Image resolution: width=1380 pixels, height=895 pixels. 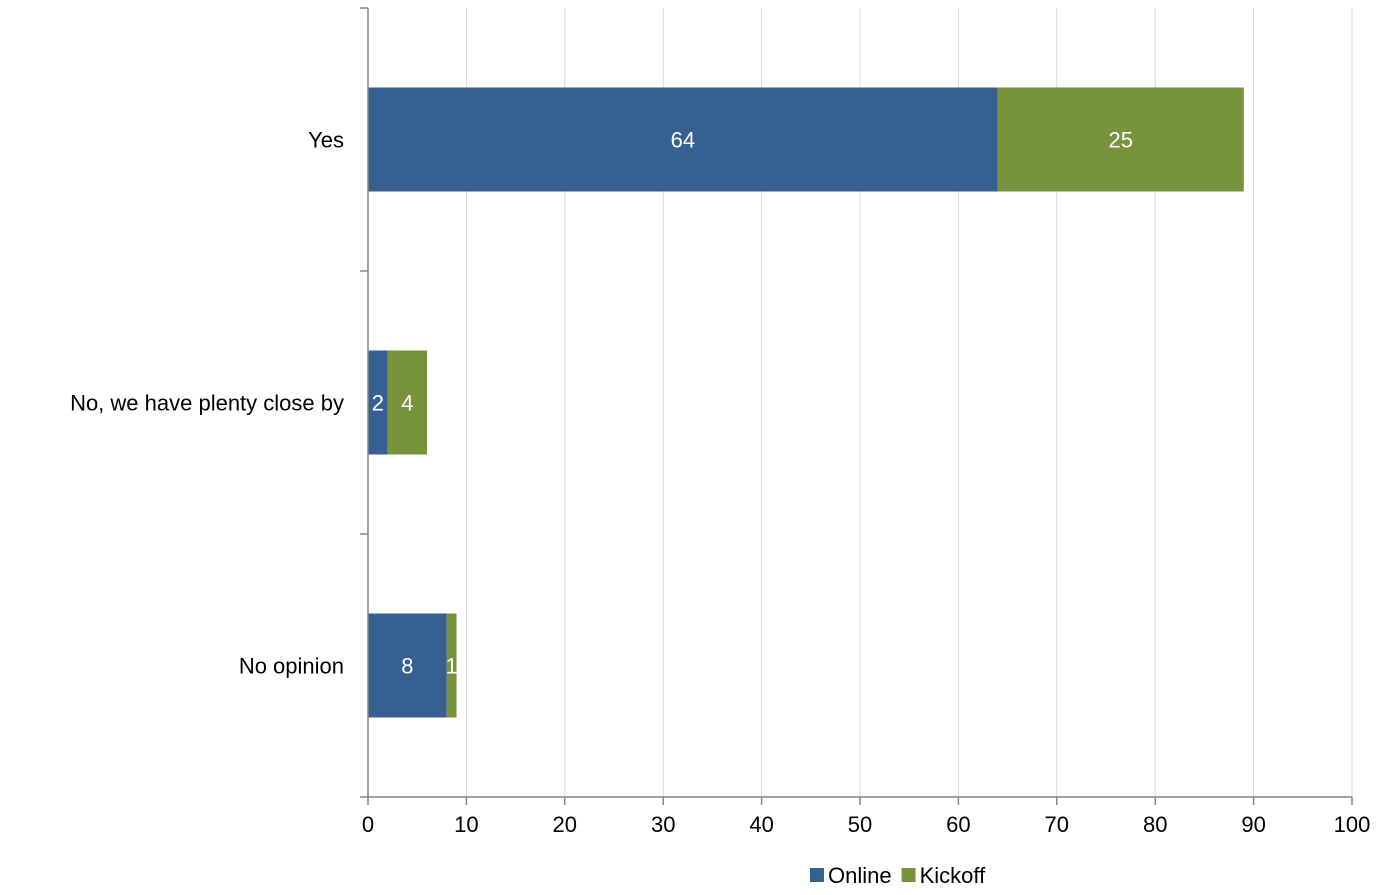 I want to click on legend-label-kickoff: Kickoff, so click(x=953, y=875).